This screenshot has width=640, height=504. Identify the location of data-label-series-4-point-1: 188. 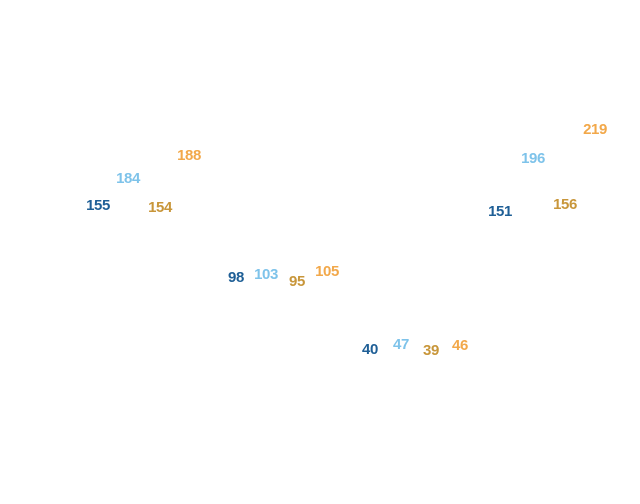
(189, 155).